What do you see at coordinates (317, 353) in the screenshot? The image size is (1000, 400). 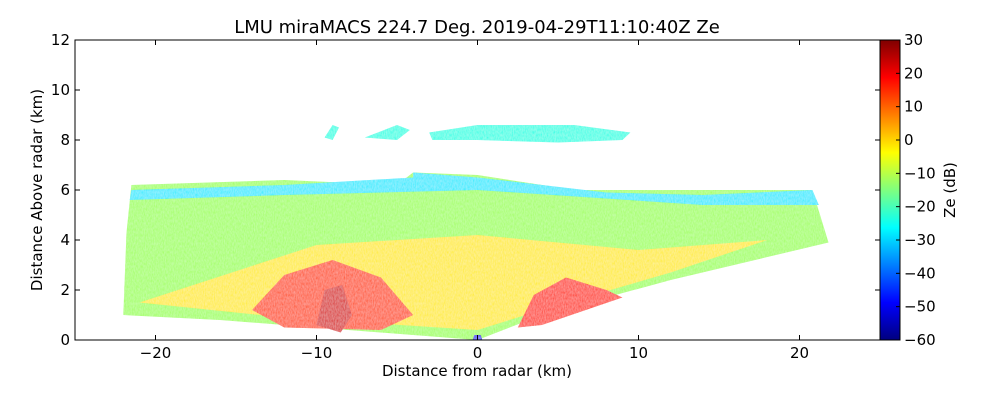 I see `x-tick-label: −10` at bounding box center [317, 353].